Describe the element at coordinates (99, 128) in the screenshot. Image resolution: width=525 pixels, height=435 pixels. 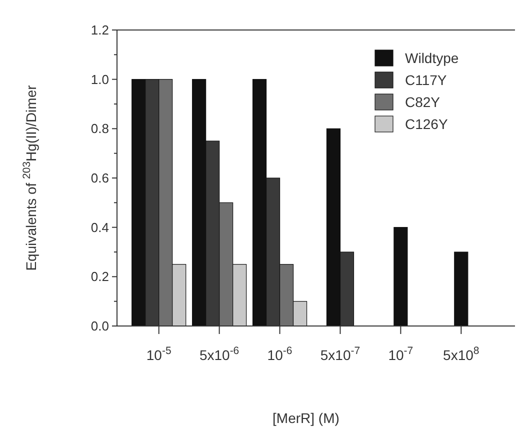
I see `y-tick-label: 0.8` at that location.